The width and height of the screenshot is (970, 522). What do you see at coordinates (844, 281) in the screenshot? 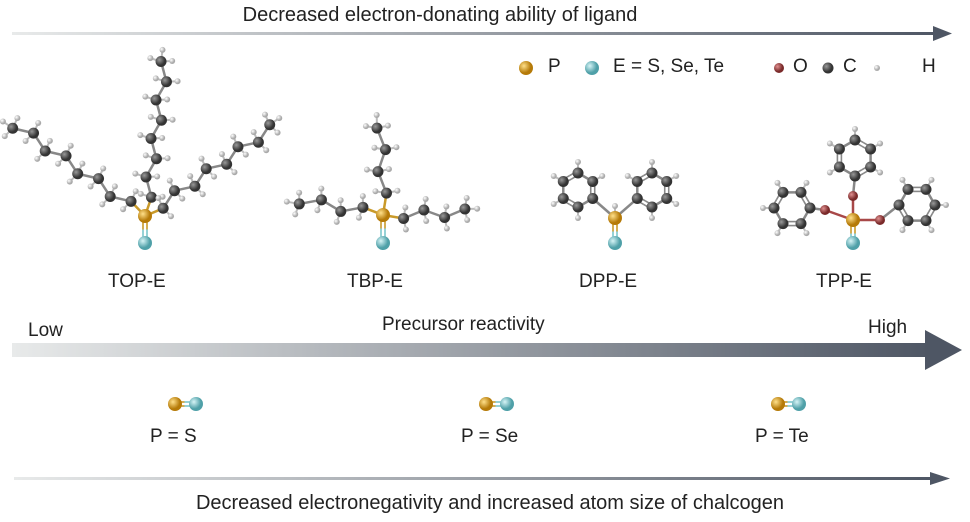
I see `label-tpp-e: TPP-E` at bounding box center [844, 281].